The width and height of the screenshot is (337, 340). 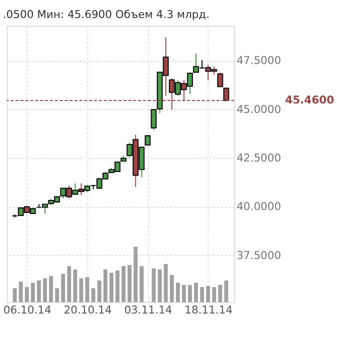 I want to click on y-tick-label: 40.0000, so click(x=259, y=207).